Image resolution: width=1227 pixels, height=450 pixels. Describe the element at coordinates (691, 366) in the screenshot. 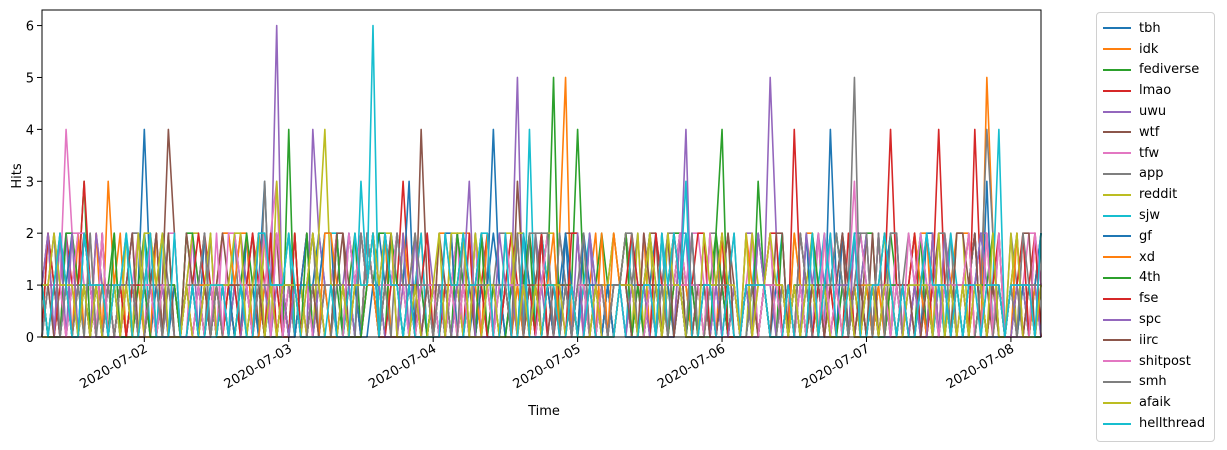

I see `x-tick-label: 2020-07-06` at that location.